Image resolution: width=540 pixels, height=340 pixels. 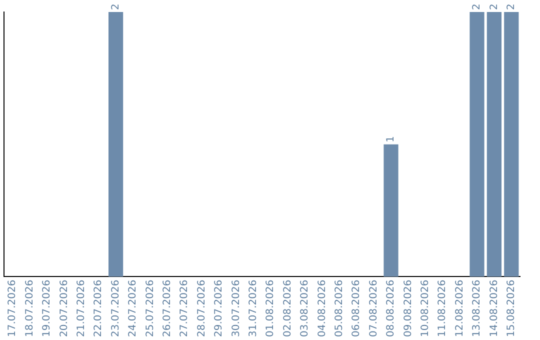 I want to click on x-tick-label: 30.07.2026, so click(x=236, y=309).